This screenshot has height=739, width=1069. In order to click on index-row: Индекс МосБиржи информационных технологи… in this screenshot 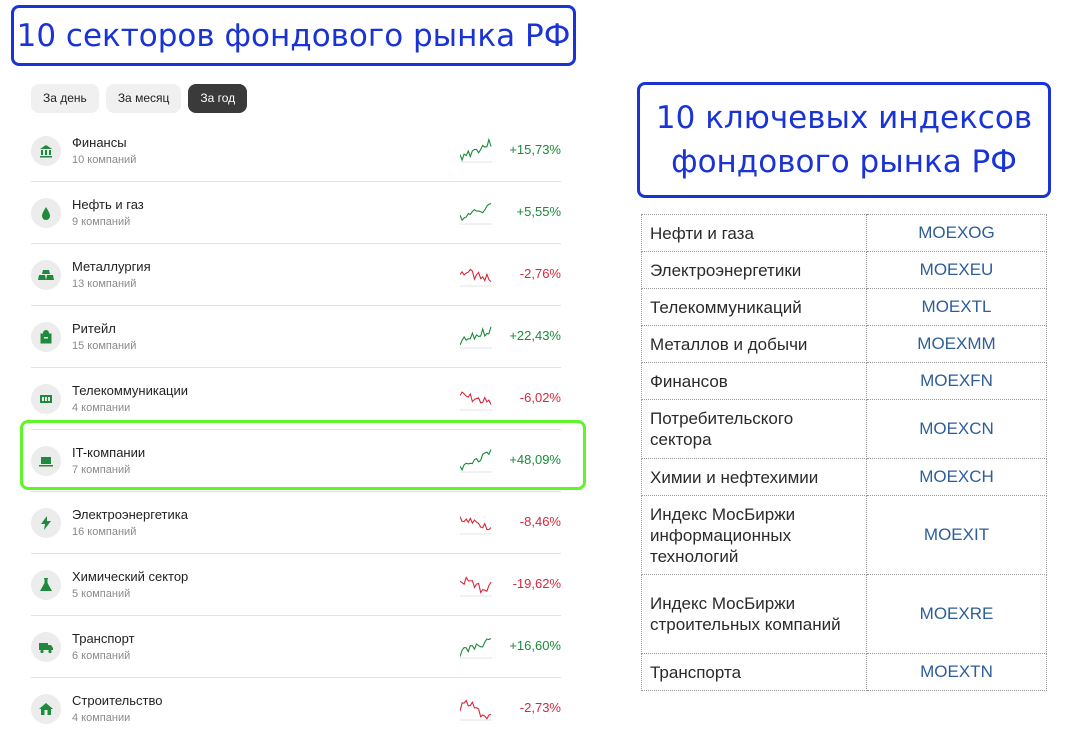, I will do `click(844, 535)`.